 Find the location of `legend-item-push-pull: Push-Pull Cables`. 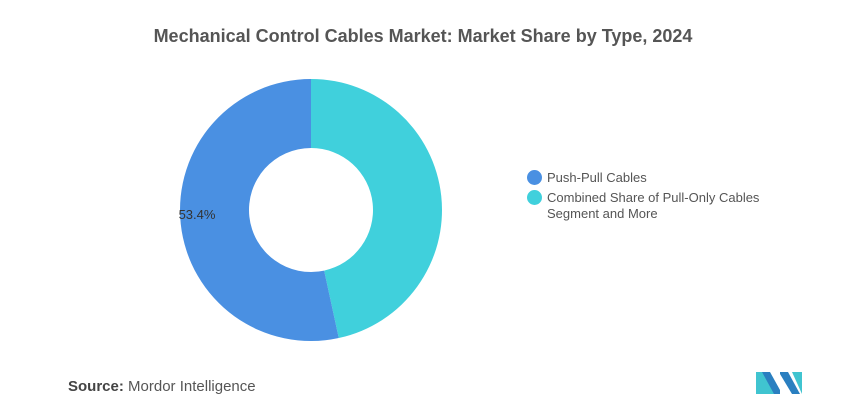

legend-item-push-pull: Push-Pull Cables is located at coordinates (652, 178).